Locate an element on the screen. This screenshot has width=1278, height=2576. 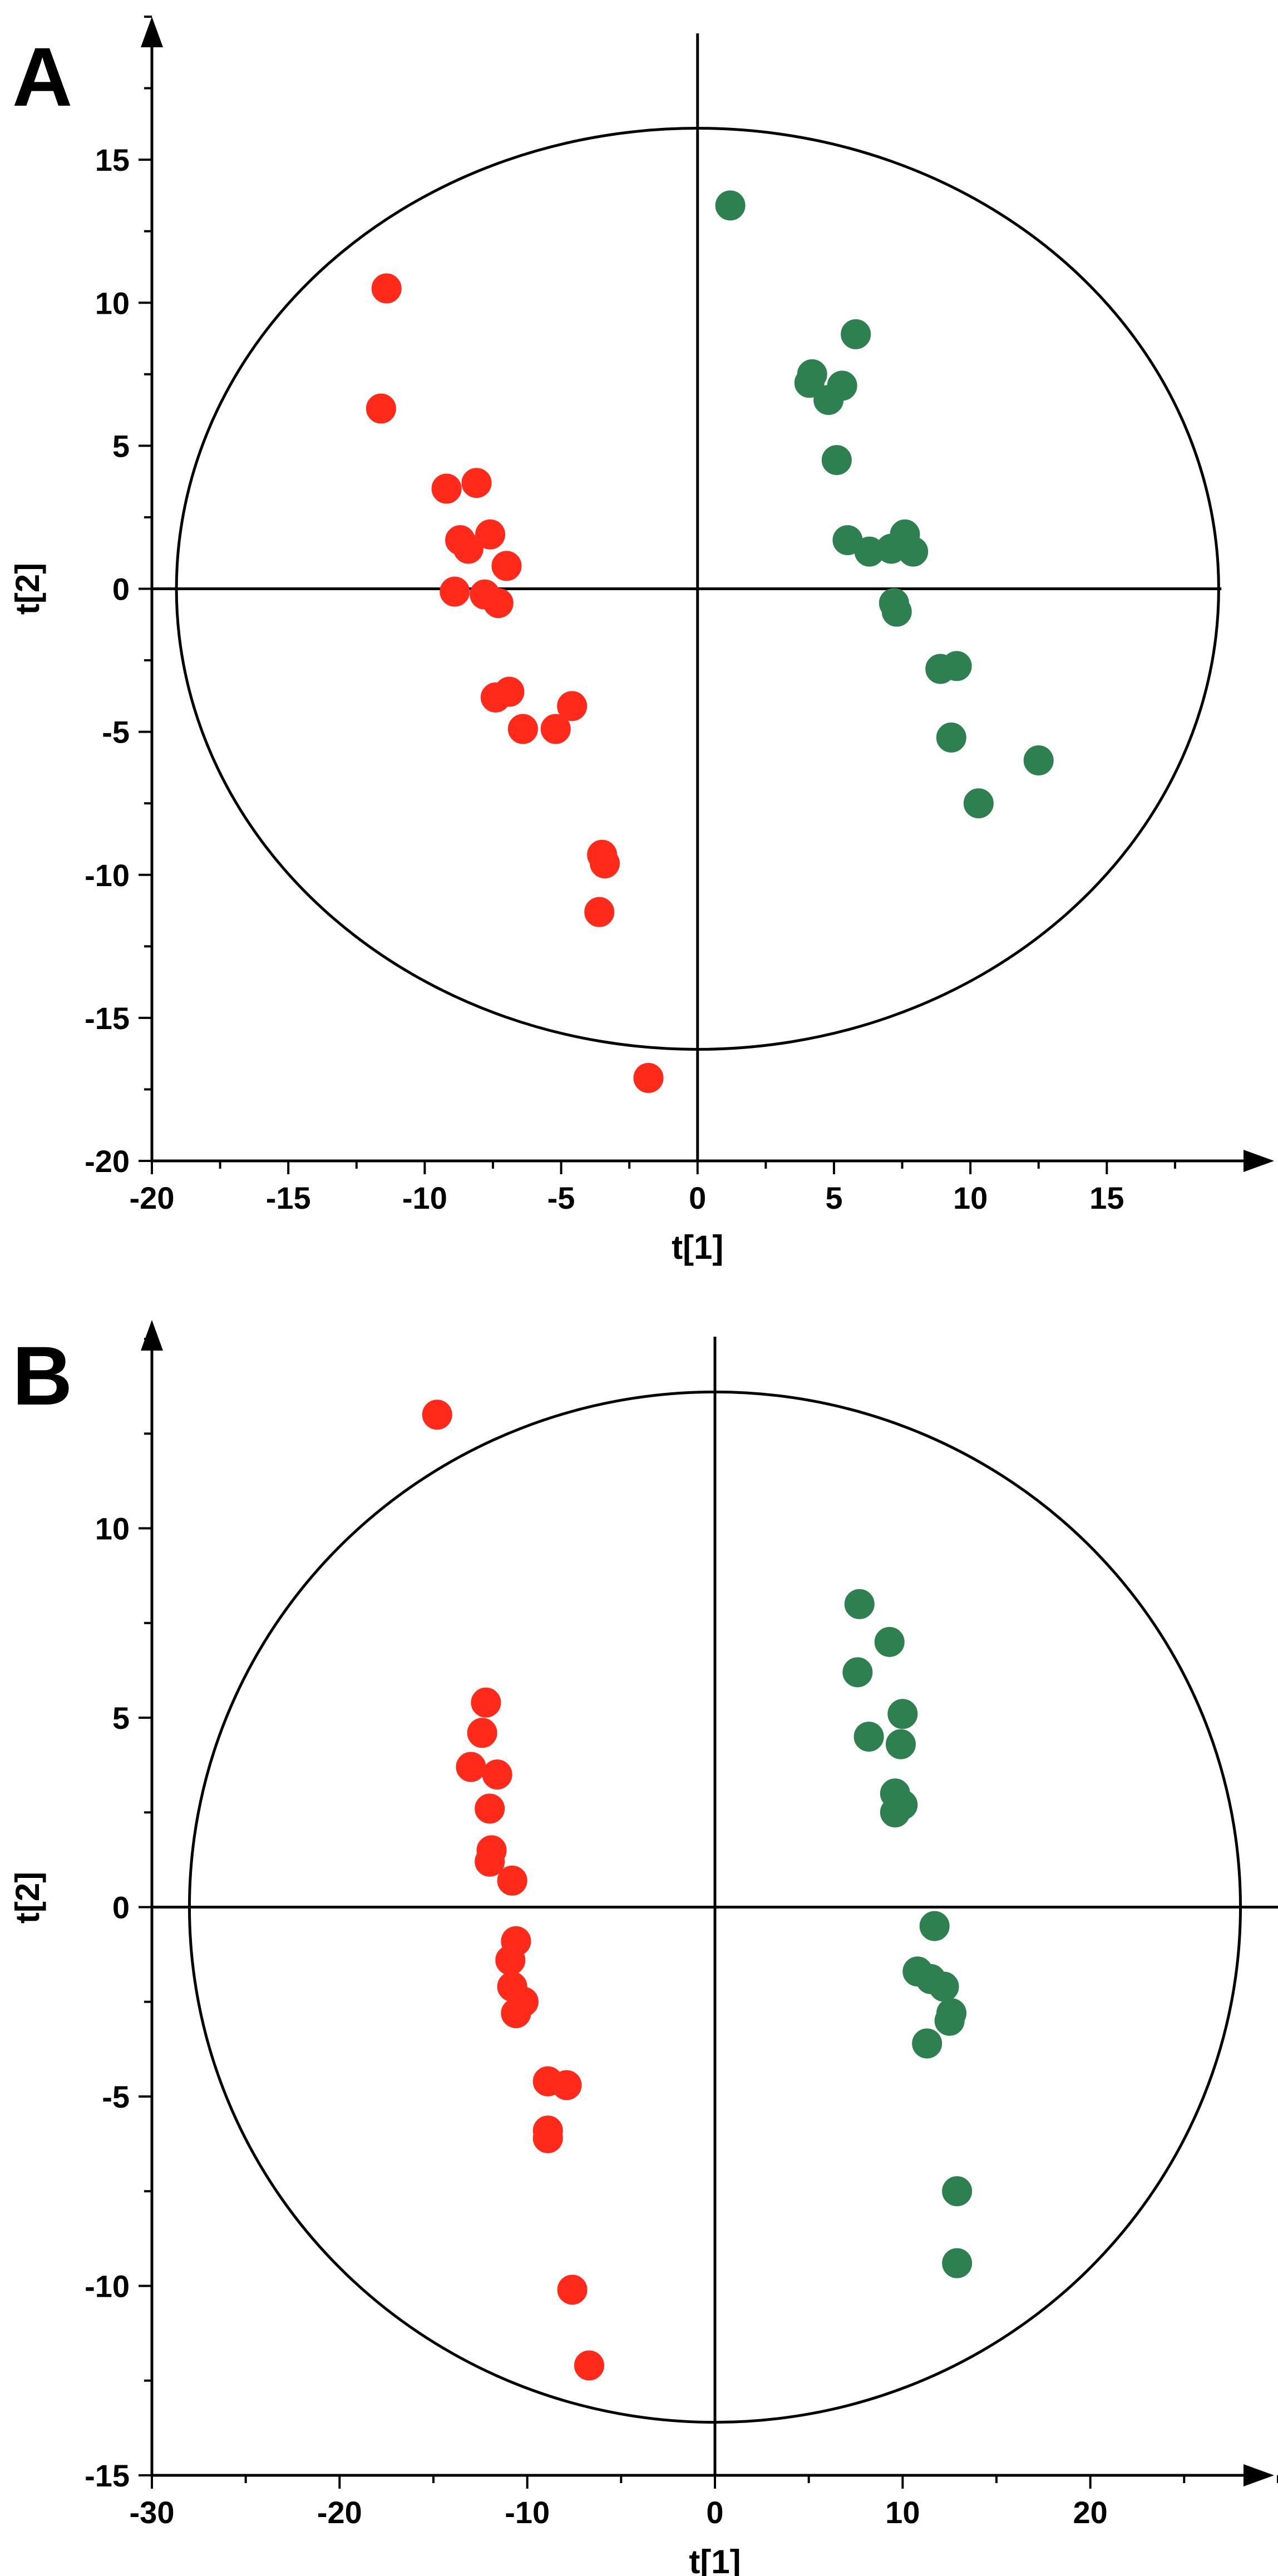
panel-a-x-tick-labels: -20 -15 -10 -5 0 5 10 15 is located at coordinates (627, 1197).